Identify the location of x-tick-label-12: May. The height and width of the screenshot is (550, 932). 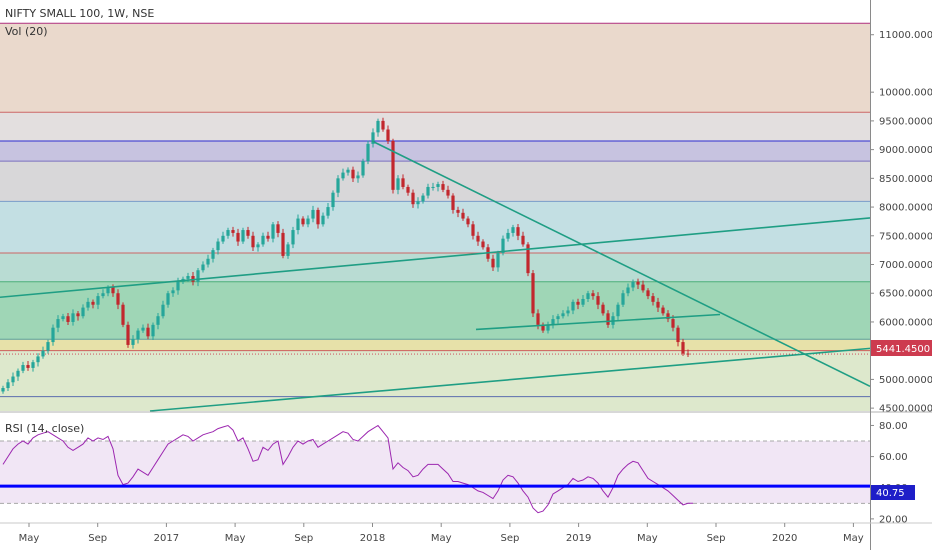
(853, 538).